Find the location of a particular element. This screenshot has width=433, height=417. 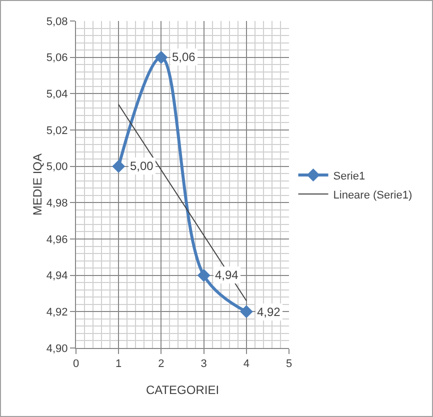

y-axis-title: MEDIE IQA is located at coordinates (37, 184).